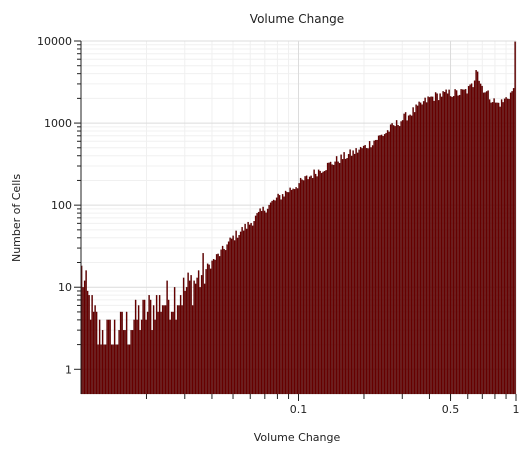 Image resolution: width=526 pixels, height=449 pixels. I want to click on y-tick-label: 1, so click(68, 369).